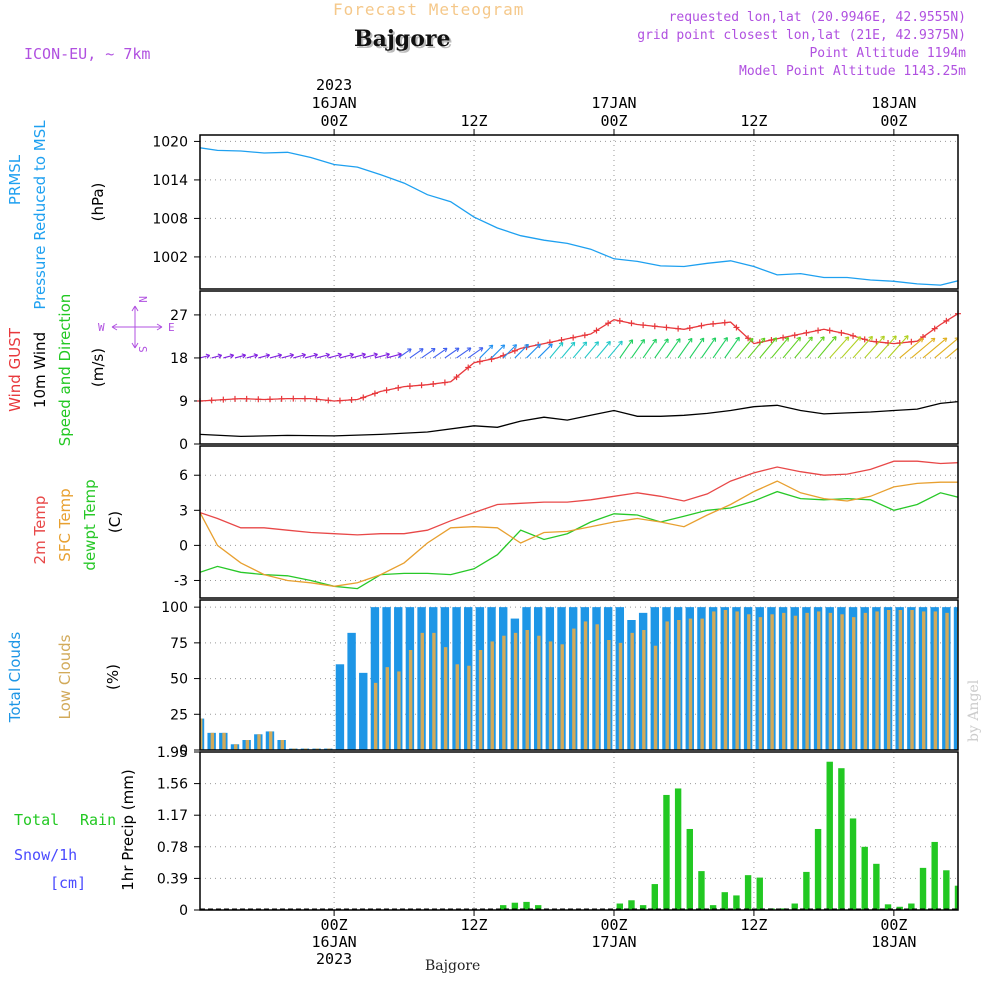 The width and height of the screenshot is (1000, 1000). What do you see at coordinates (15, 678) in the screenshot?
I see `total-clouds-label: Total Clouds` at bounding box center [15, 678].